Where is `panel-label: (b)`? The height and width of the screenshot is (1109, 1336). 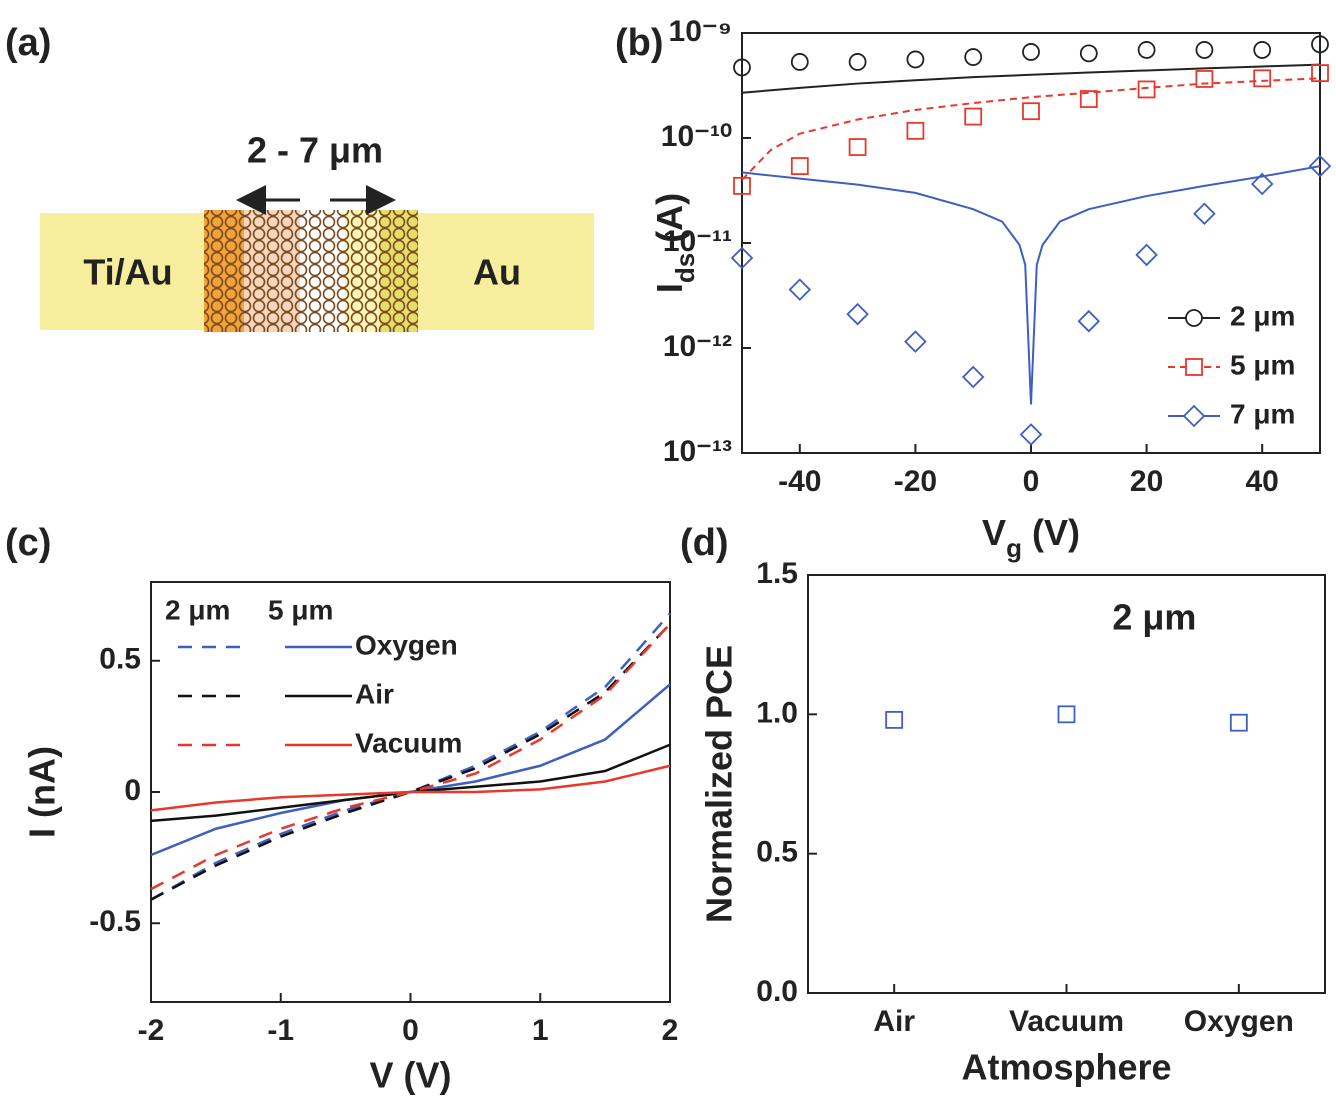
panel-label: (b) is located at coordinates (639, 43).